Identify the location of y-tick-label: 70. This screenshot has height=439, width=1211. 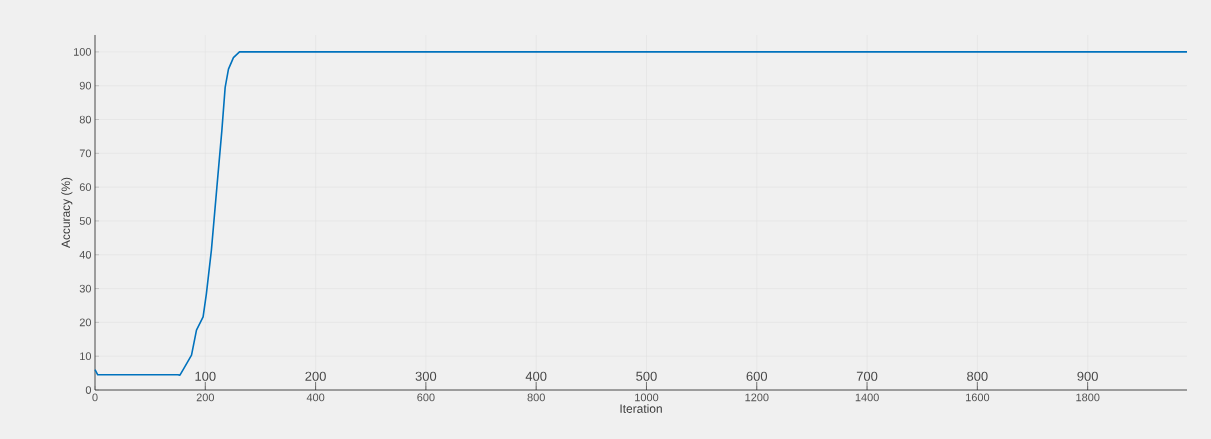
(85, 153).